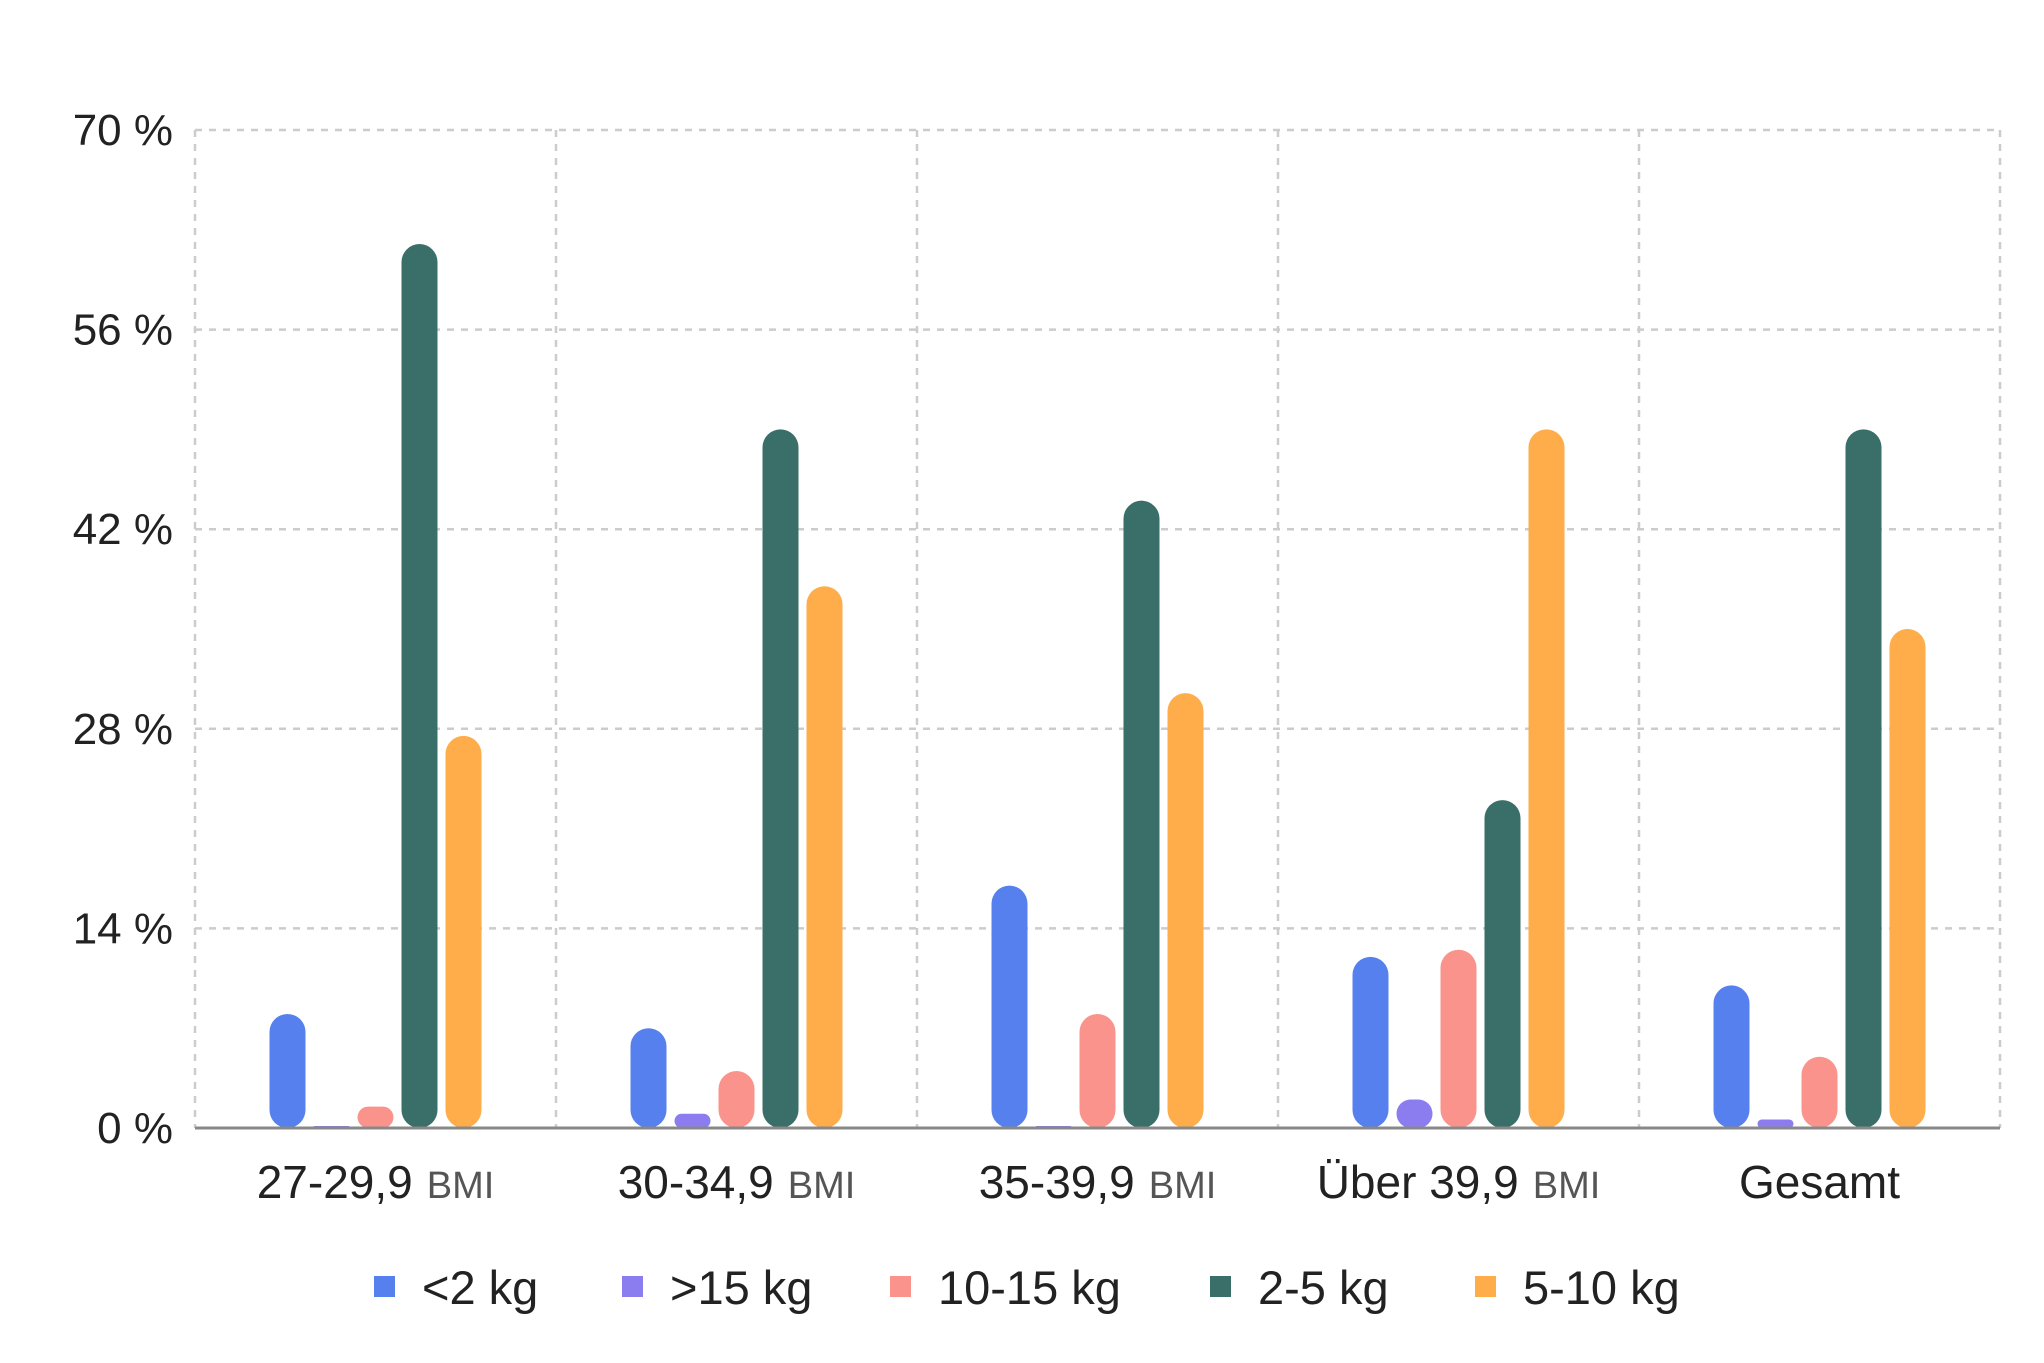 The image size is (2044, 1363). Describe the element at coordinates (741, 1287) in the screenshot. I see `legend-label: >15 kg` at that location.